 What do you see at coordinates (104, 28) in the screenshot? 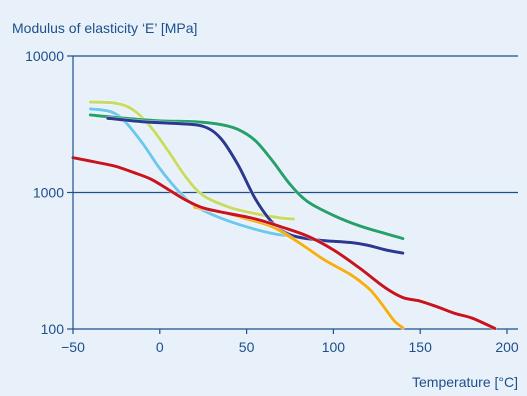
I see `y-axis-title: Modulus of elasticity ‘E’ [MPa]` at bounding box center [104, 28].